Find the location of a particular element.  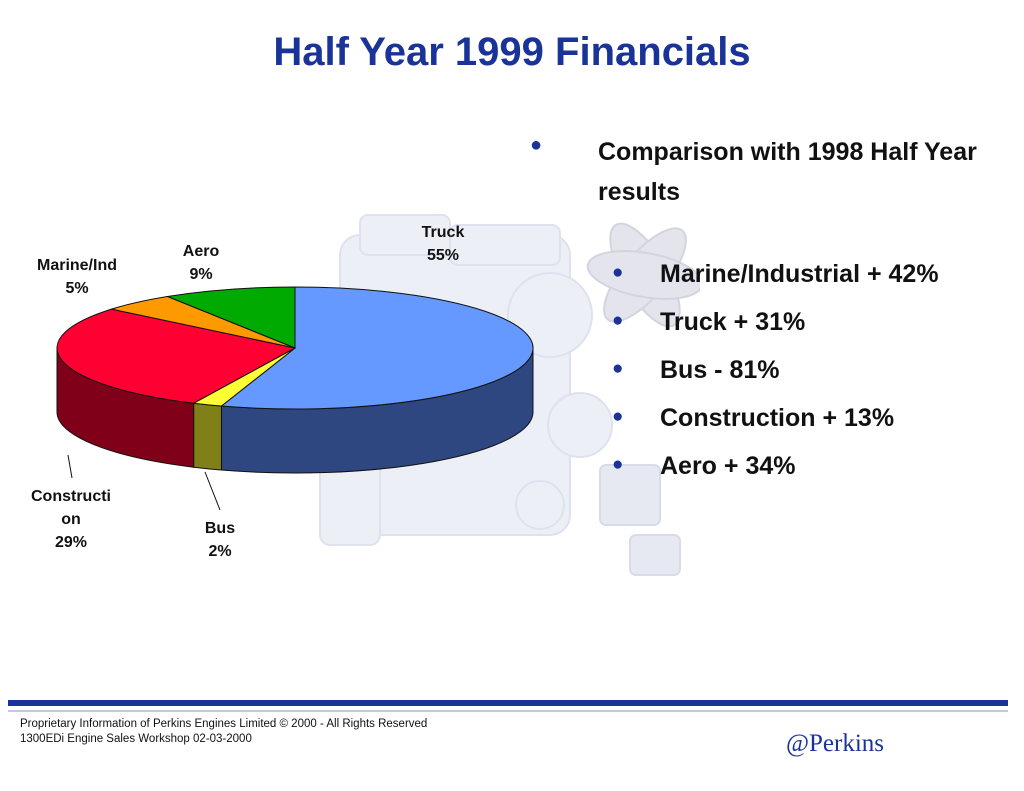

pie-slice-aero is located at coordinates (230, 317).